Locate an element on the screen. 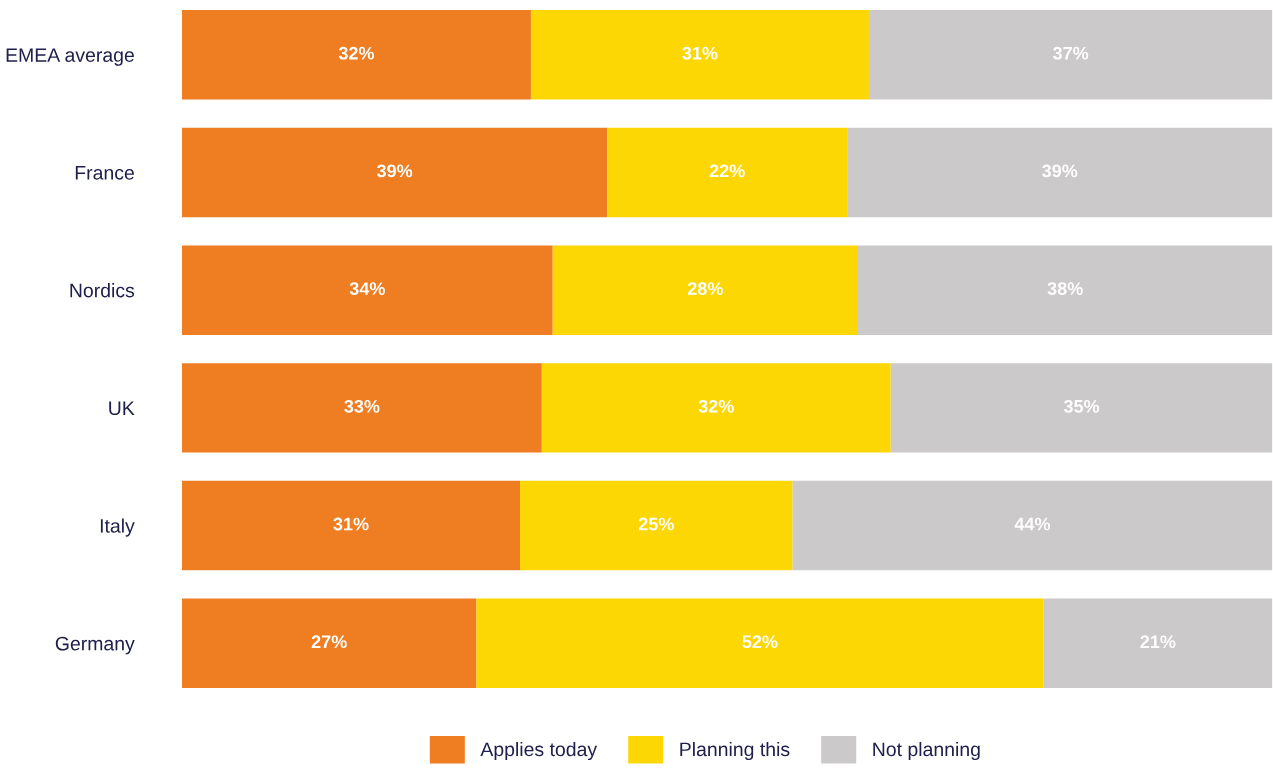  y-tick-label: EMEA average is located at coordinates (70, 57).